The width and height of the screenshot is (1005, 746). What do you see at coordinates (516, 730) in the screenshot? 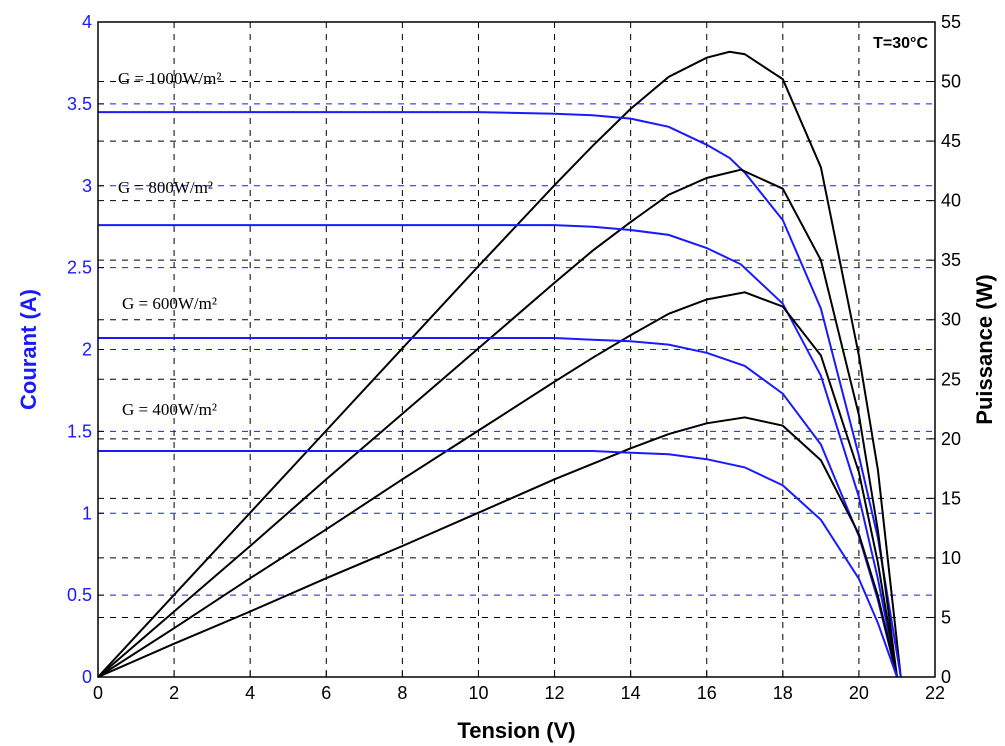
I see `x-axis-title: Tension (V)` at bounding box center [516, 730].